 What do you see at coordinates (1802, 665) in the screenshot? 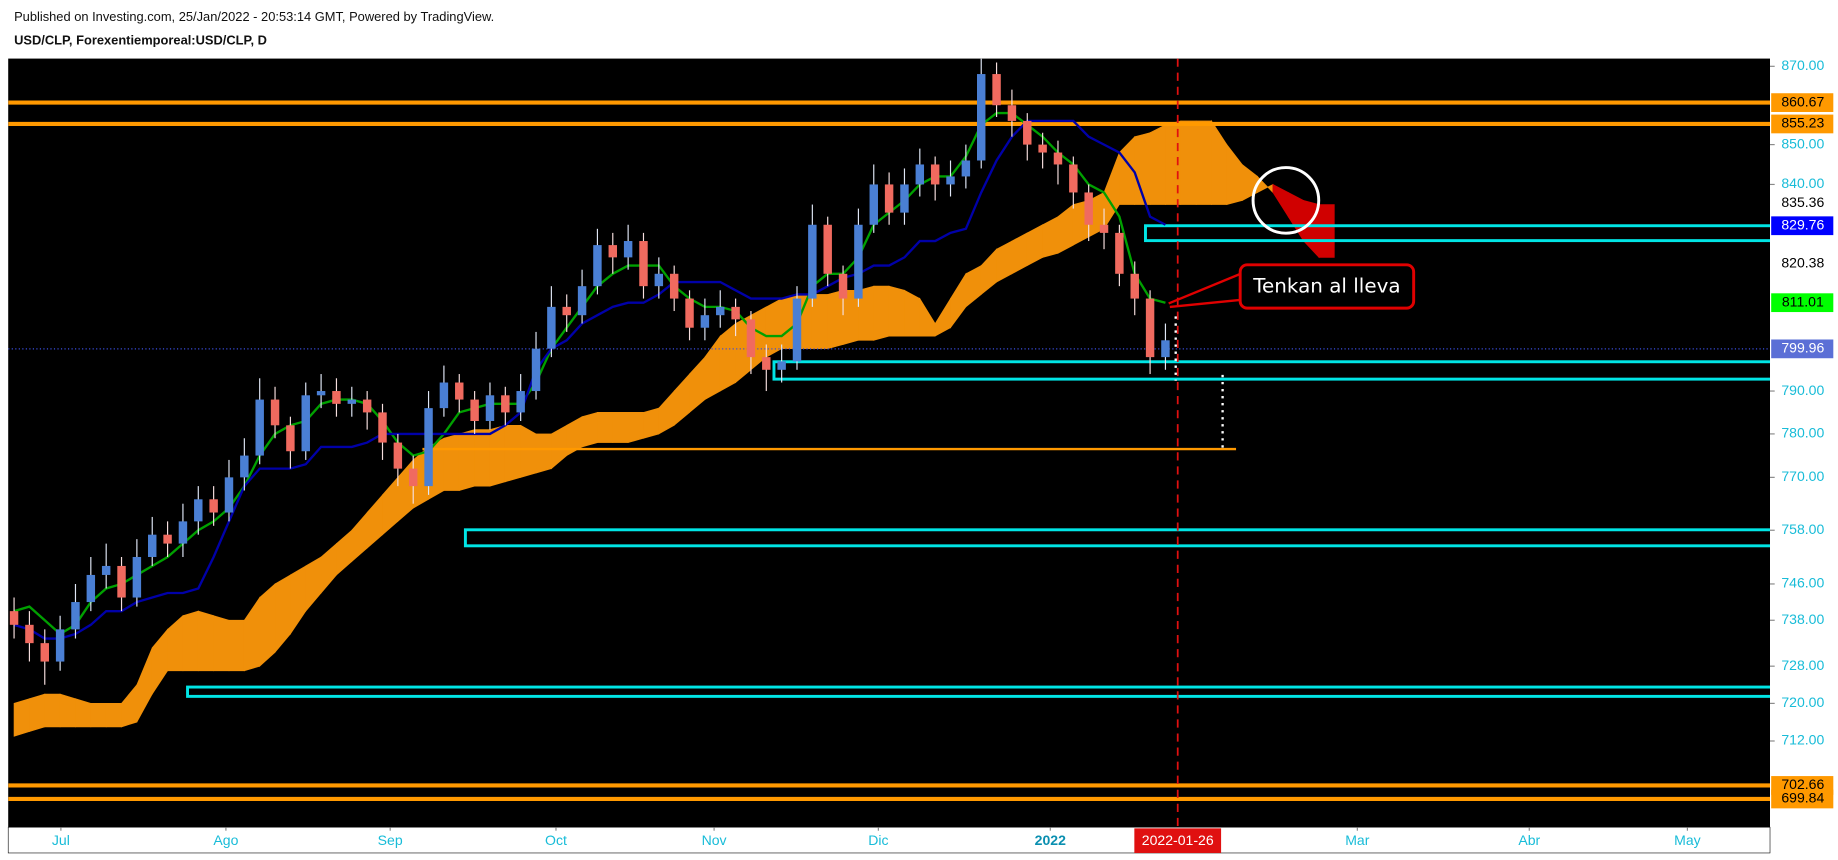
I see `y-tick-label: 728.00` at bounding box center [1802, 665].